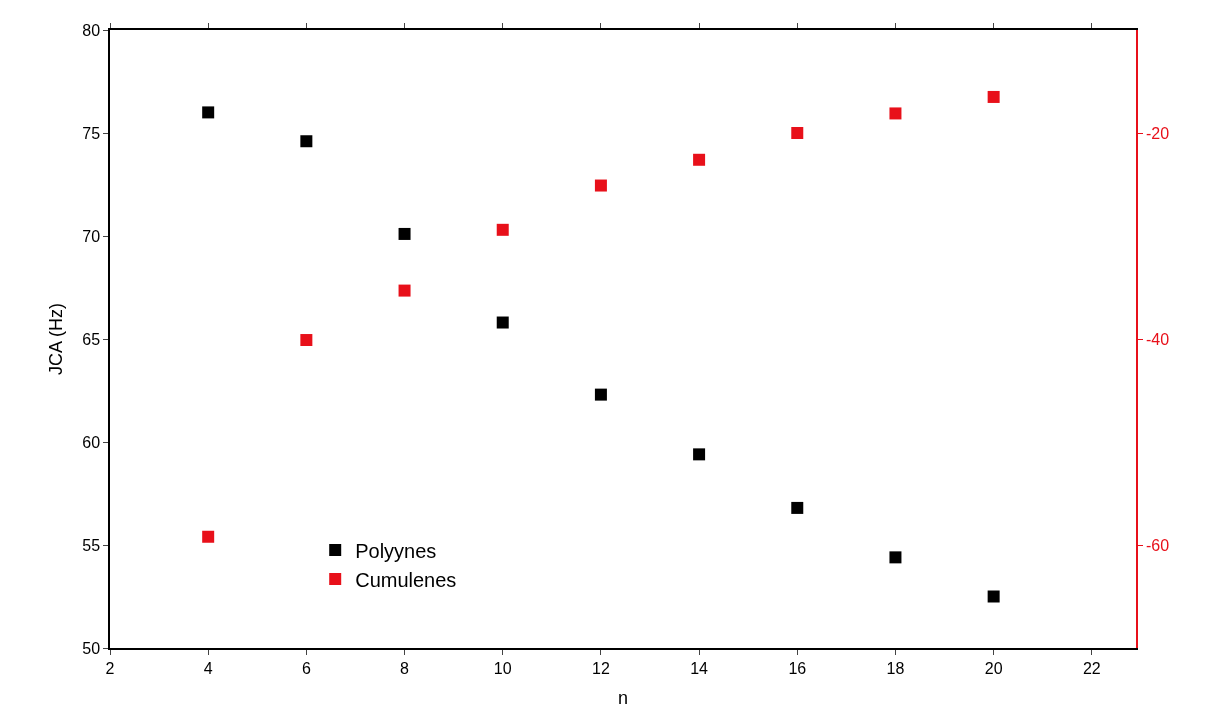 The width and height of the screenshot is (1216, 728). What do you see at coordinates (396, 550) in the screenshot?
I see `legend-label: Polyynes` at bounding box center [396, 550].